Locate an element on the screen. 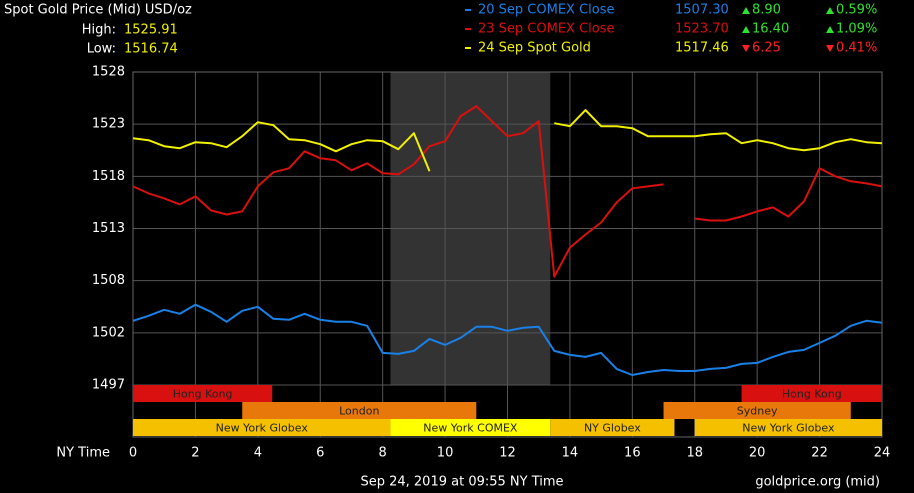  session-label: Sydney is located at coordinates (757, 411).